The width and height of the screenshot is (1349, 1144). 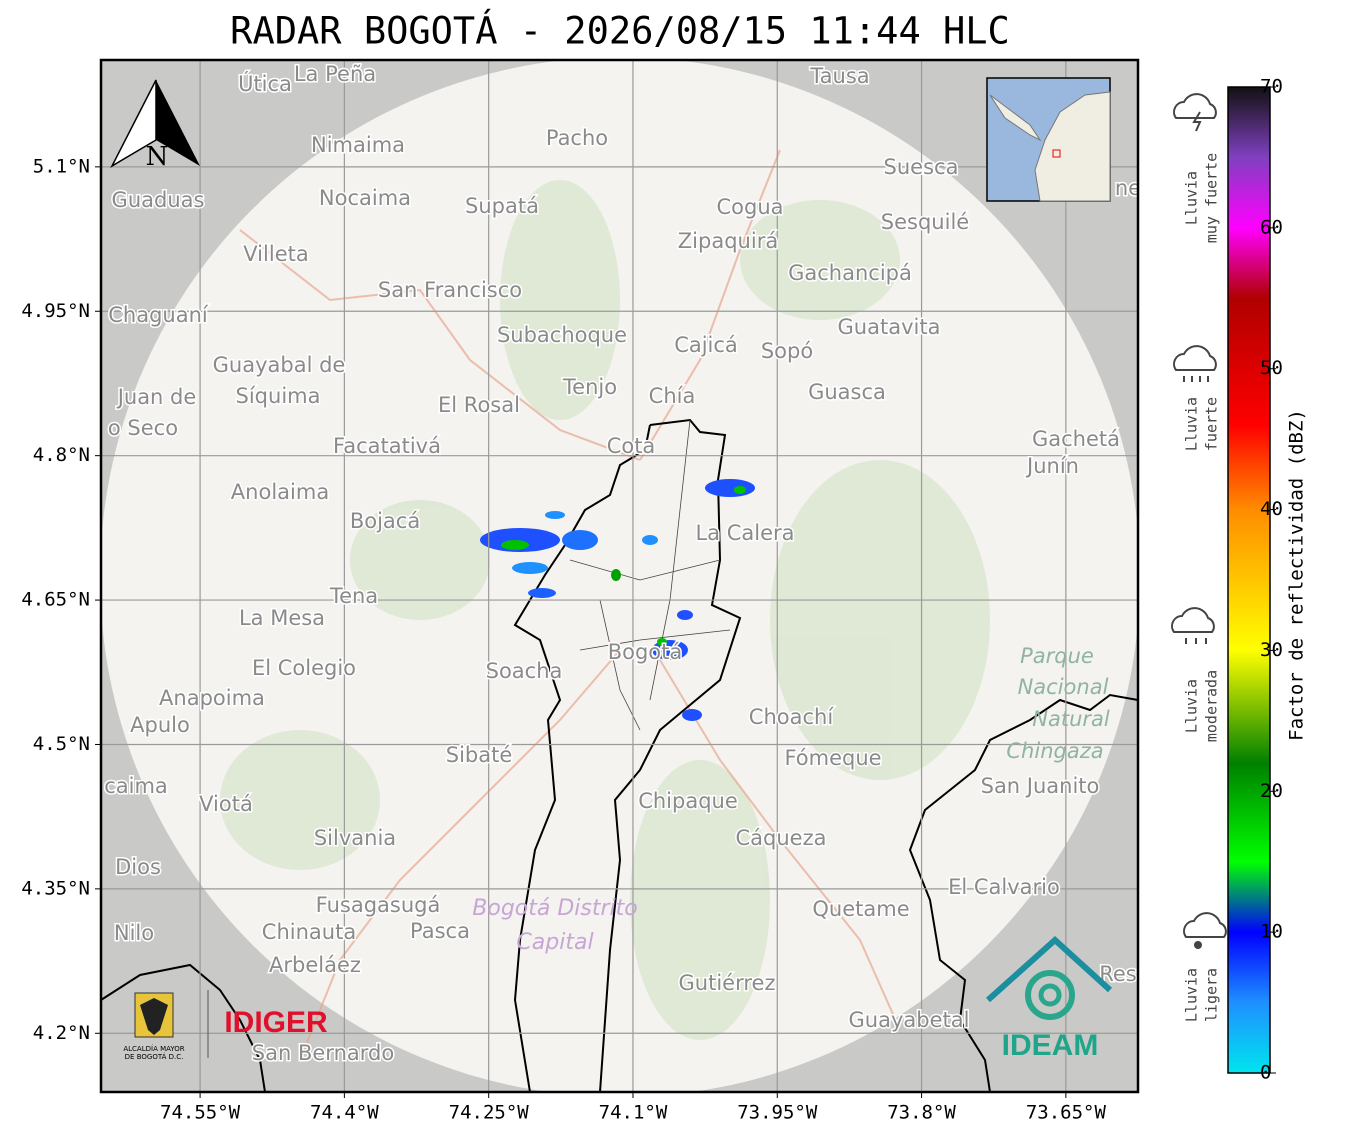 What do you see at coordinates (489, 1113) in the screenshot?
I see `x-tick-label: 74.25°W` at bounding box center [489, 1113].